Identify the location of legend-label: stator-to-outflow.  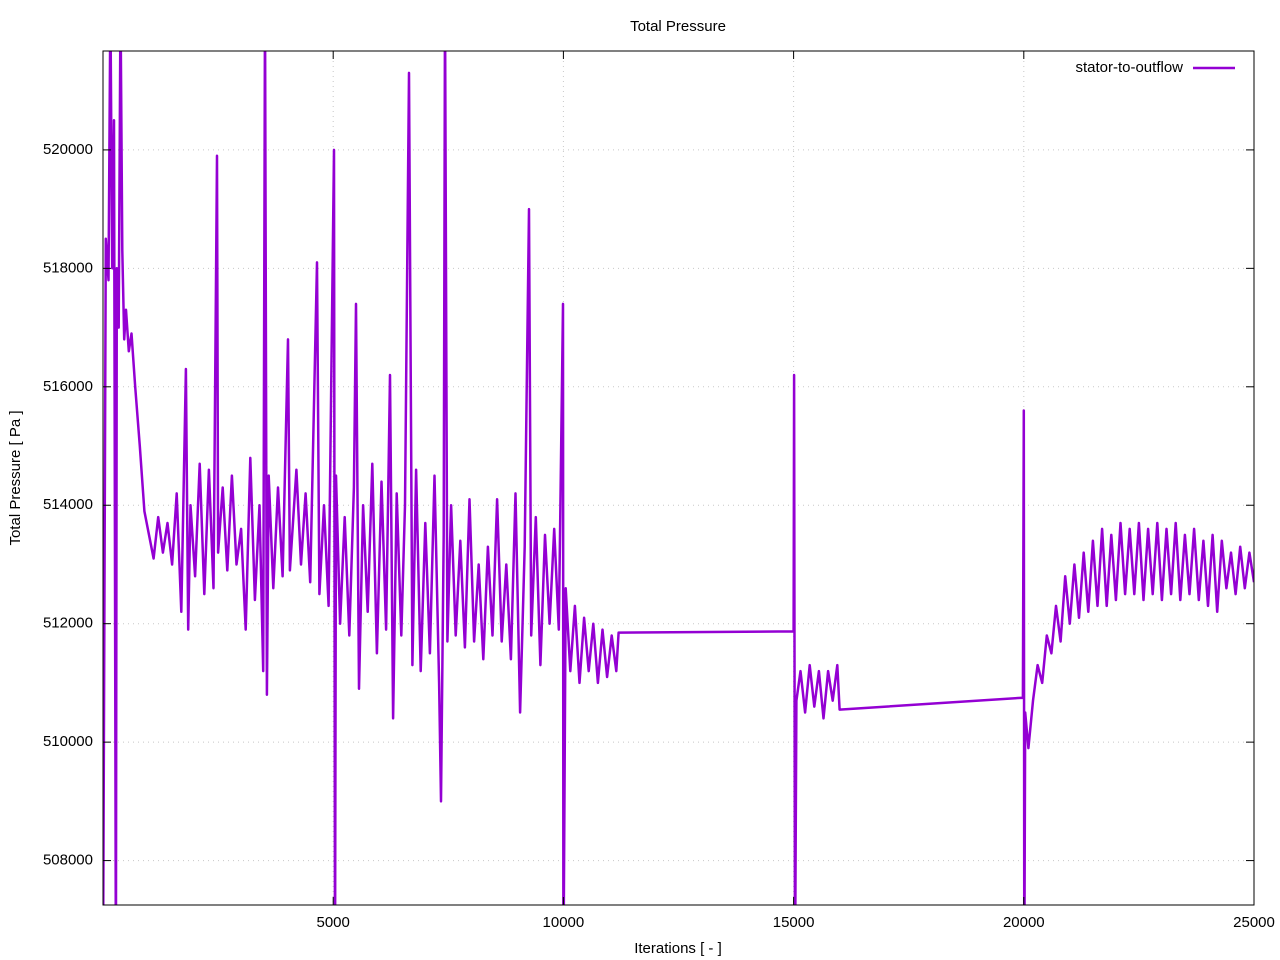
(1129, 67).